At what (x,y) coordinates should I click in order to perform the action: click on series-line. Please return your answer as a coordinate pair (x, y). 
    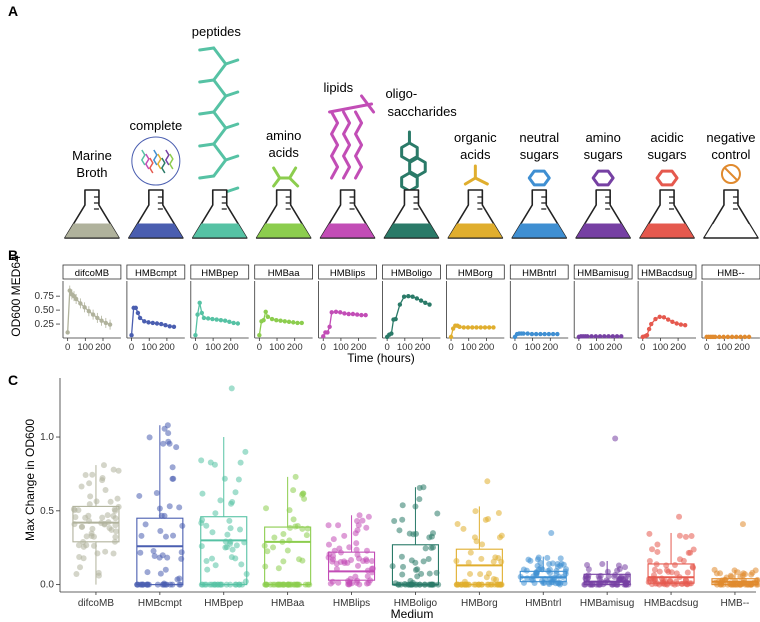
    Looking at the image, I should click on (664, 327).